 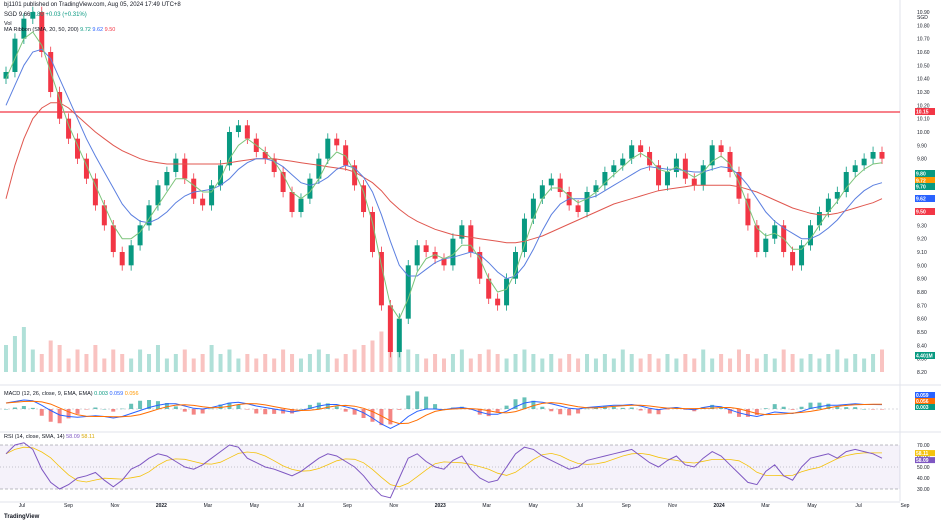 What do you see at coordinates (923, 53) in the screenshot?
I see `y-tick-label: 10.60` at bounding box center [923, 53].